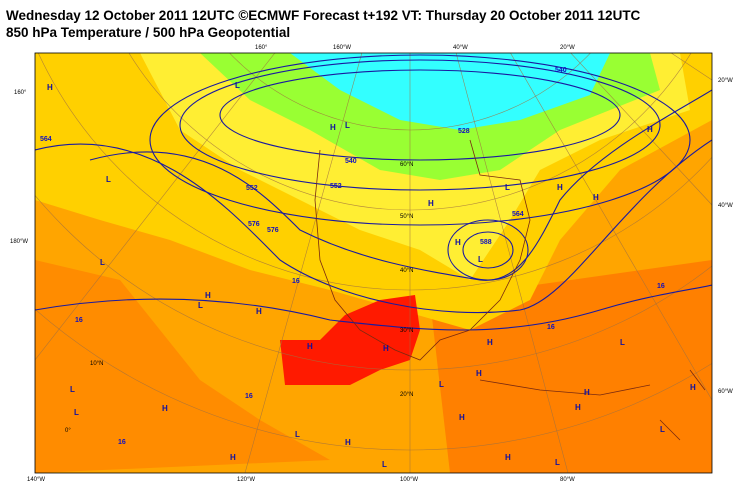 The width and height of the screenshot is (745, 491). What do you see at coordinates (96, 364) in the screenshot?
I see `latitude-label: 10°N` at bounding box center [96, 364].